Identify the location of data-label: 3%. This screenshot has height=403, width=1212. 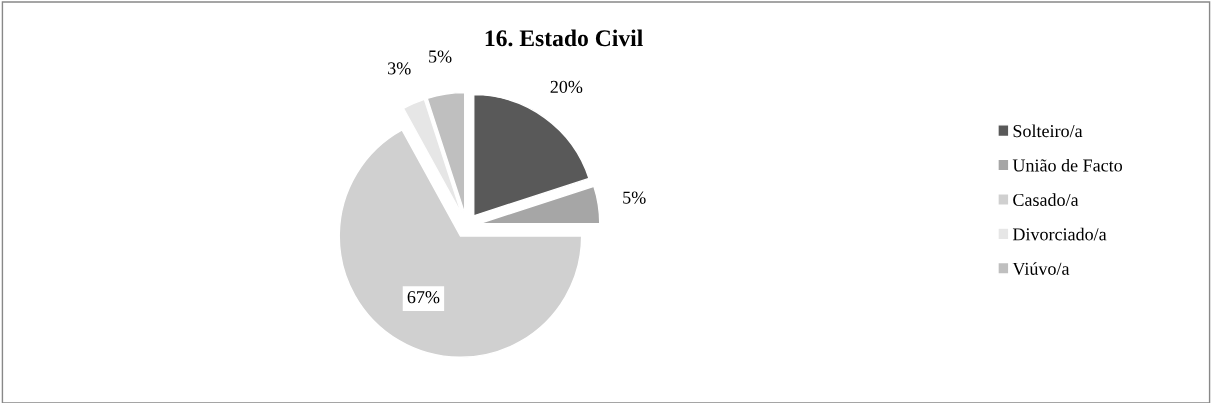
(399, 68).